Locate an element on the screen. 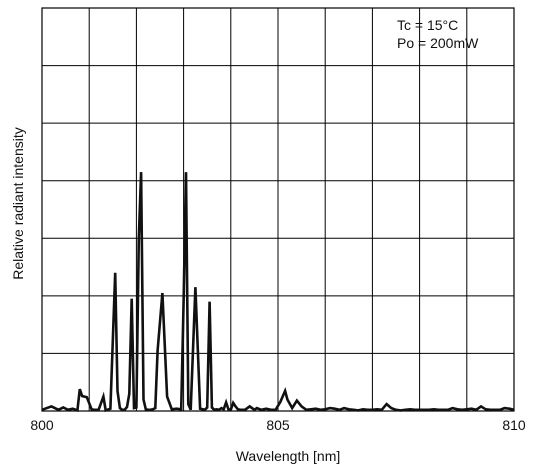 This screenshot has height=474, width=536. annotation-temperature: Tc = 15°C is located at coordinates (427, 25).